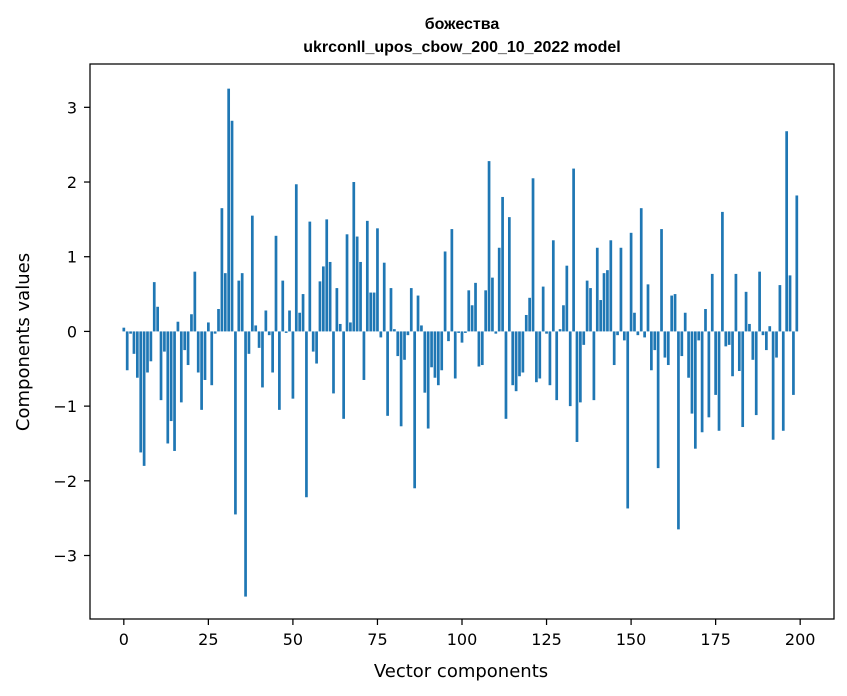 The width and height of the screenshot is (847, 696). I want to click on x-tick-label-2: 50, so click(293, 639).